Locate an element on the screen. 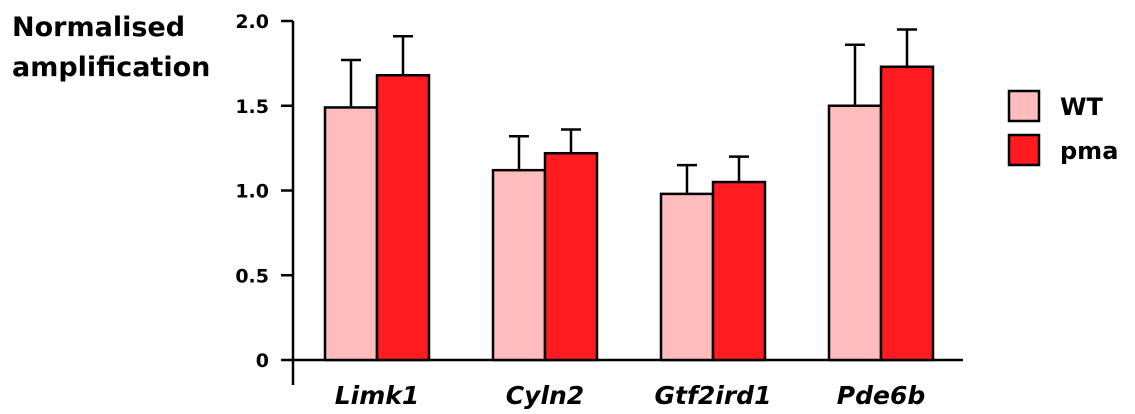  bar-pma-limk1 is located at coordinates (403, 217).